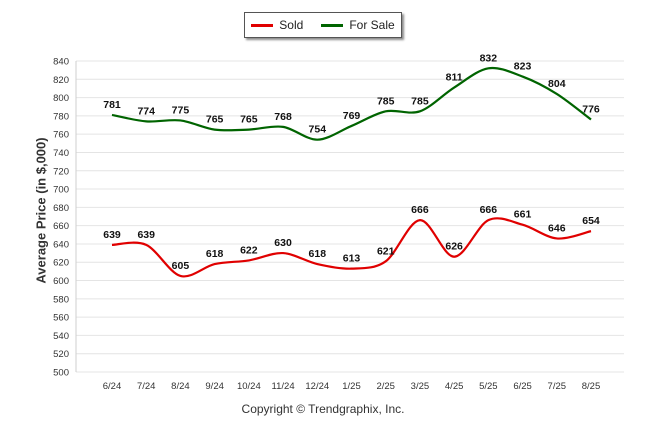 Image resolution: width=646 pixels, height=434 pixels. Describe the element at coordinates (557, 84) in the screenshot. I see `for-sale-data-label: 804` at that location.